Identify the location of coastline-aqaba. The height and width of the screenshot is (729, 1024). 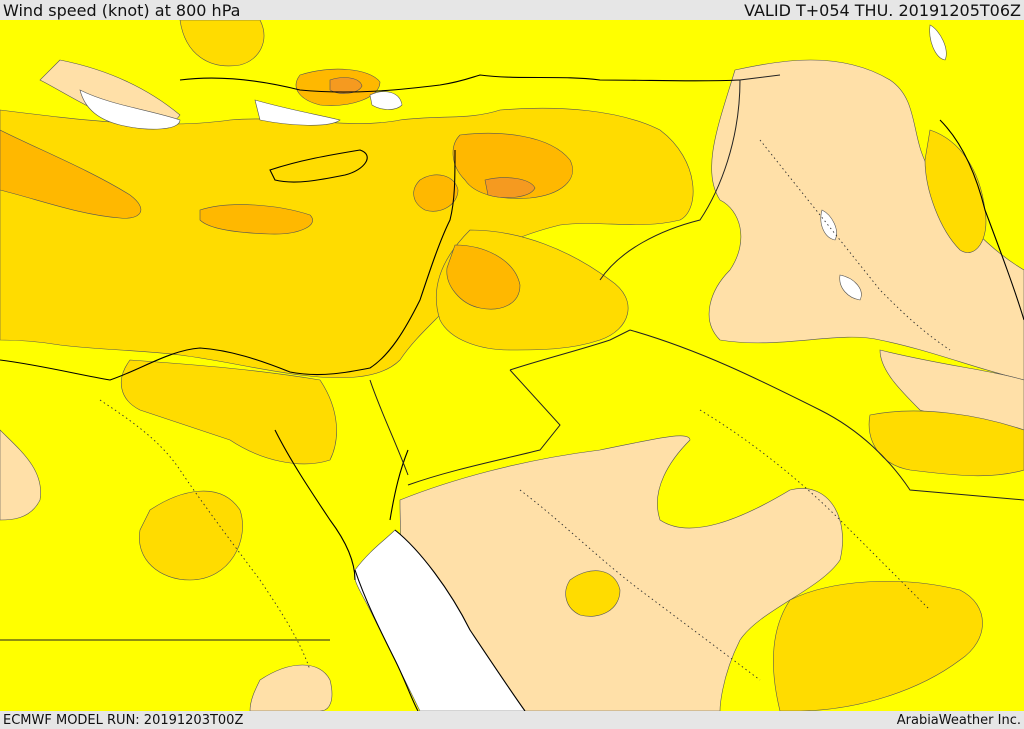
(399, 485).